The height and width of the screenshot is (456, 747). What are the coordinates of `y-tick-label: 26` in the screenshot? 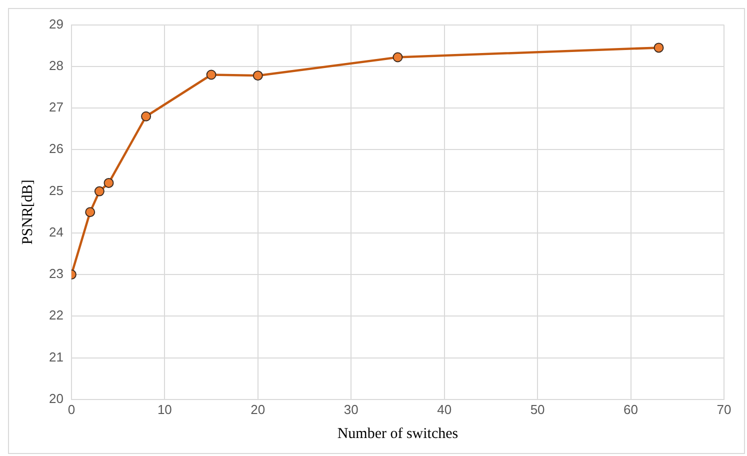 It's located at (56, 148).